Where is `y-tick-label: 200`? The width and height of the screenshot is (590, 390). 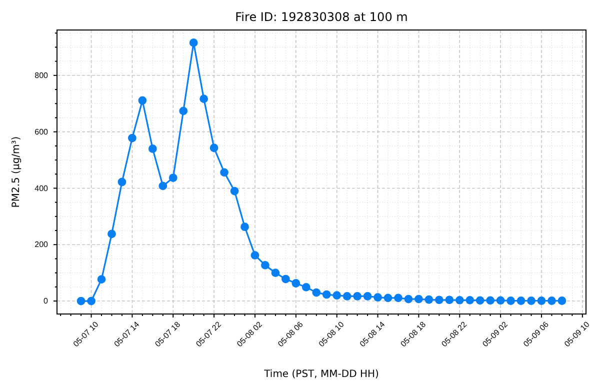
y-tick-label: 200 is located at coordinates (41, 245).